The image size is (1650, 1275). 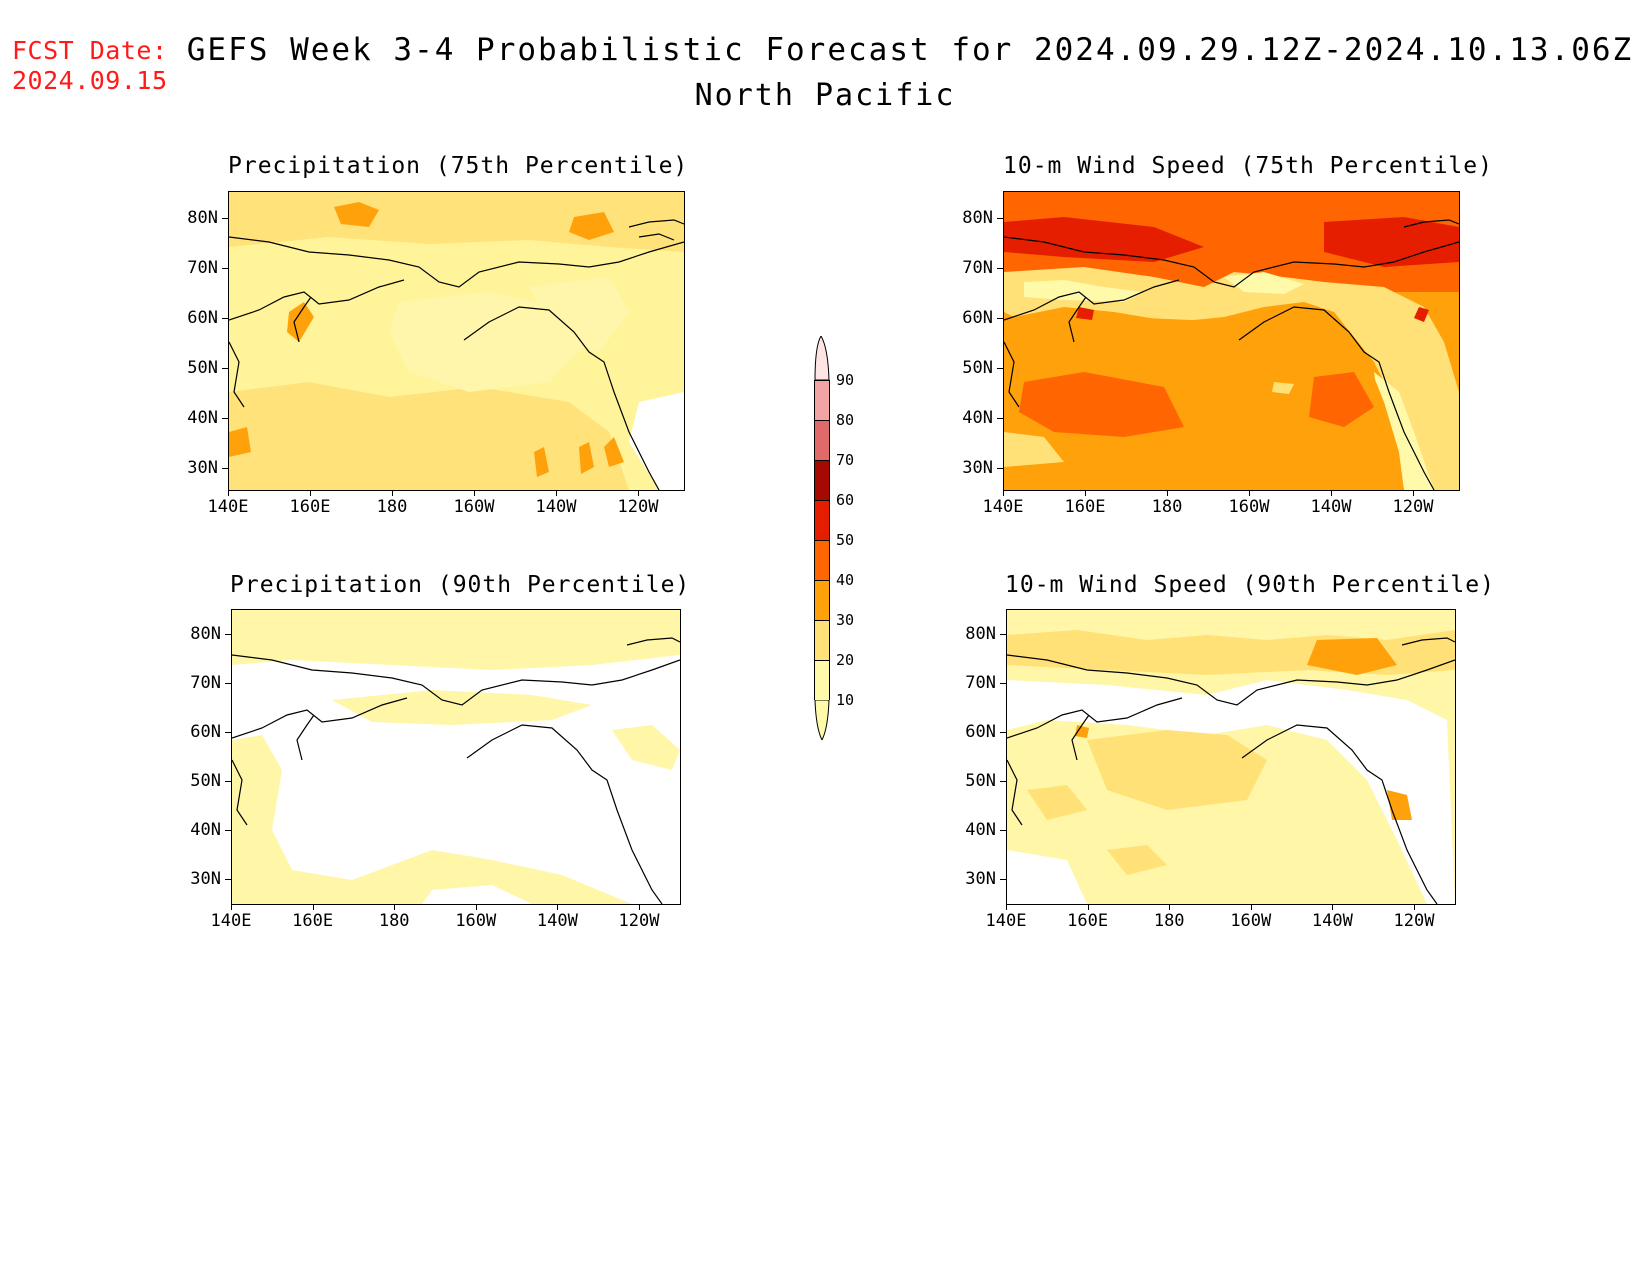 I want to click on lon-tick-label: 160W, so click(x=474, y=507).